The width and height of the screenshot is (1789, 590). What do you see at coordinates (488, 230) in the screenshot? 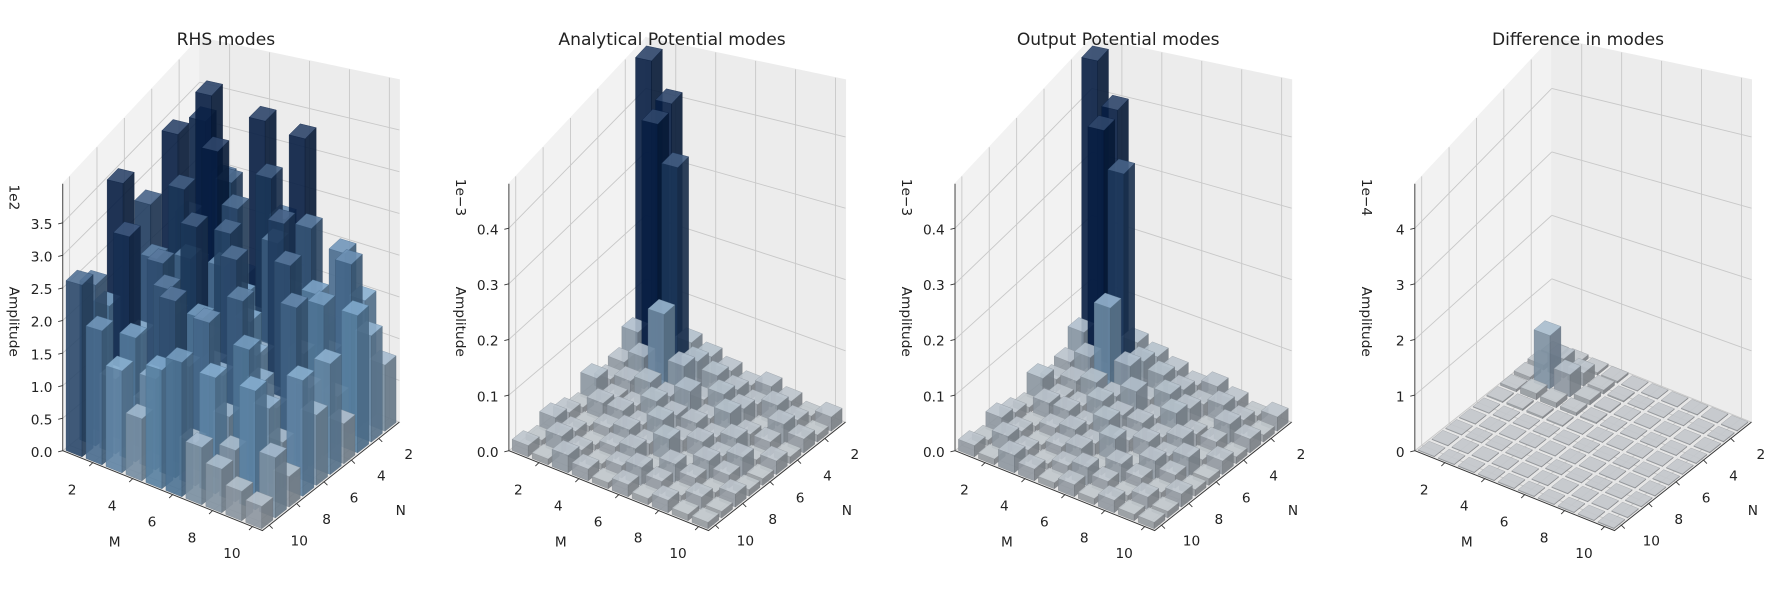
I see `z-tick-label: 0.4` at bounding box center [488, 230].